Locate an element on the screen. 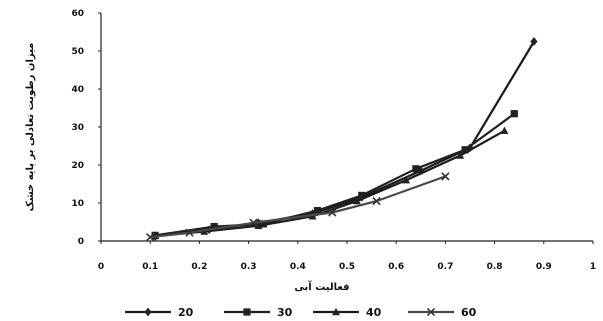 The image size is (603, 321). x-tick-label: 0.8 is located at coordinates (495, 267).